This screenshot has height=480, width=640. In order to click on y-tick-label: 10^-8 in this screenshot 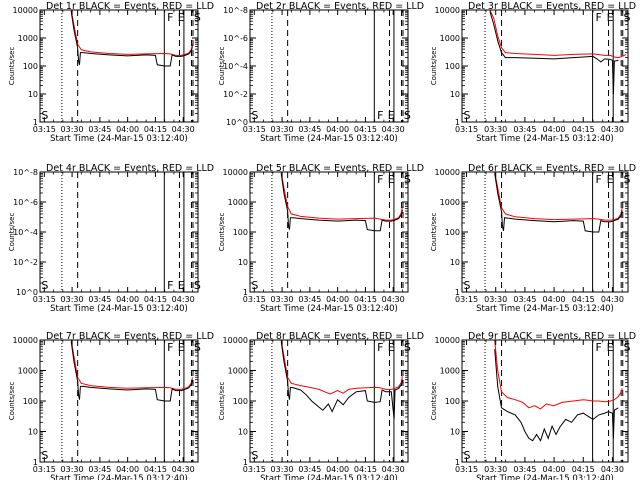, I will do `click(25, 172)`.